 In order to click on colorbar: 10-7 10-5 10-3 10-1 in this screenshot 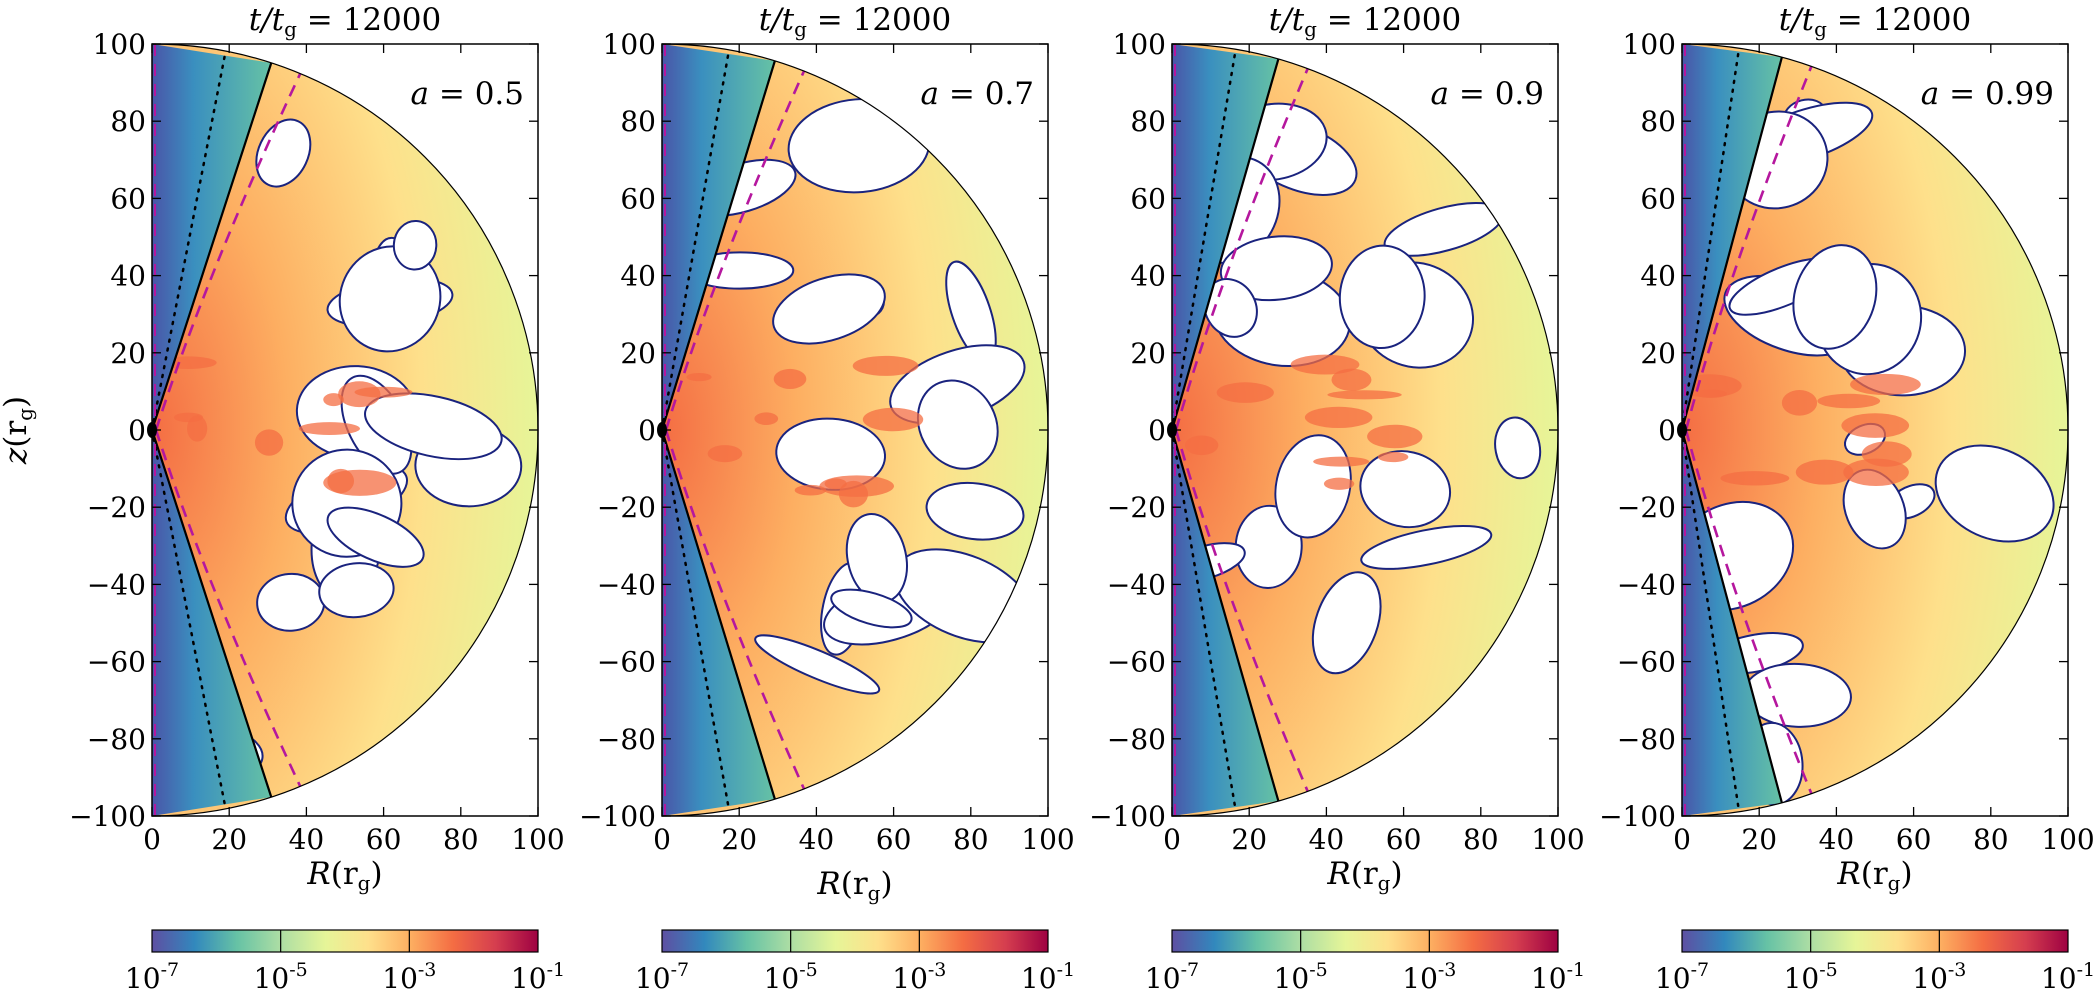, I will do `click(1365, 962)`.